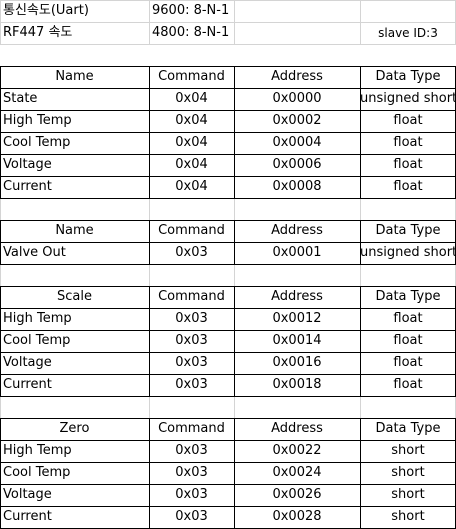 The image size is (456, 529). I want to click on setting-label: 통신속도(Uart), so click(46, 10).